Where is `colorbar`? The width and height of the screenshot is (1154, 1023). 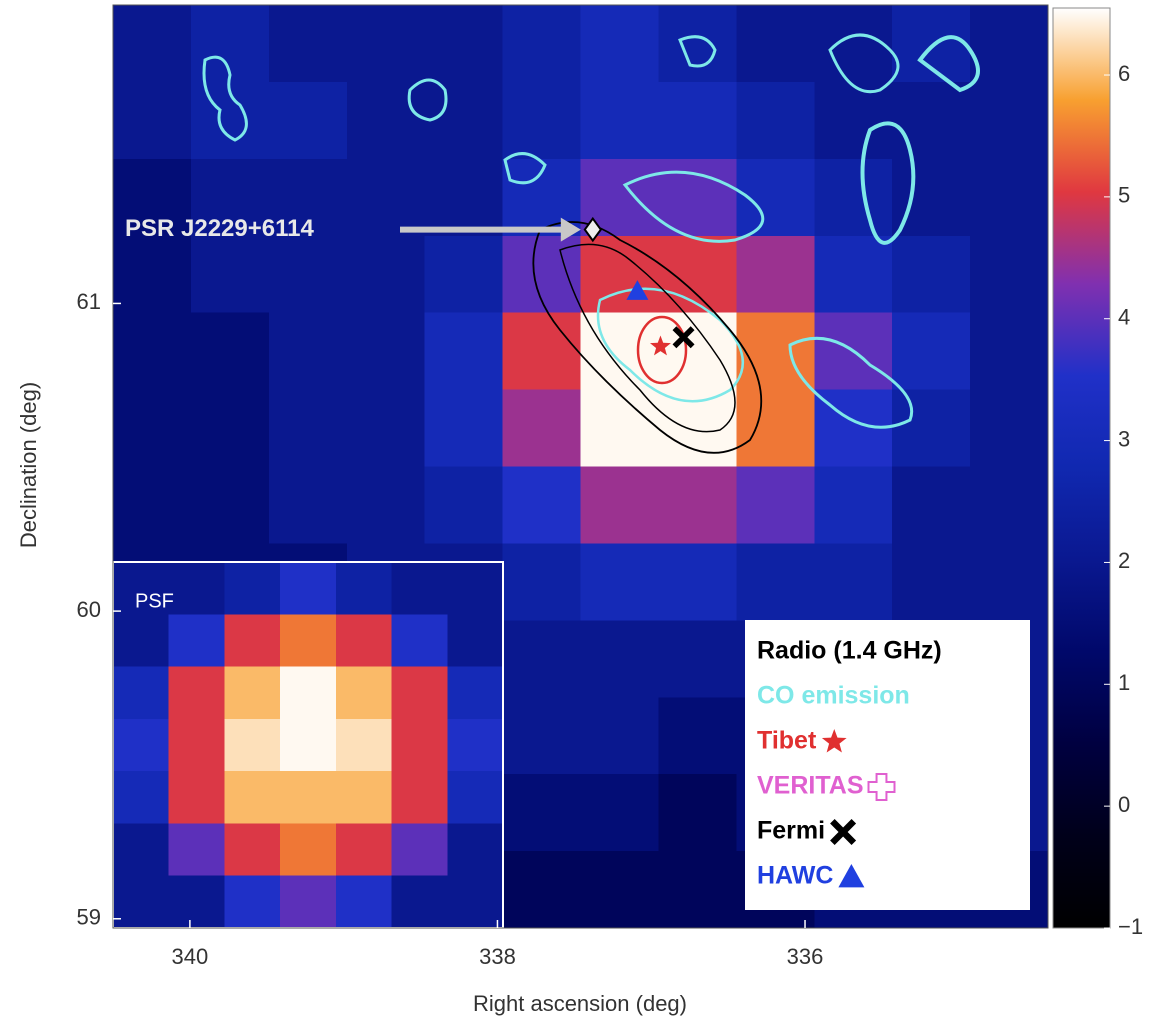
colorbar is located at coordinates (1081, 468).